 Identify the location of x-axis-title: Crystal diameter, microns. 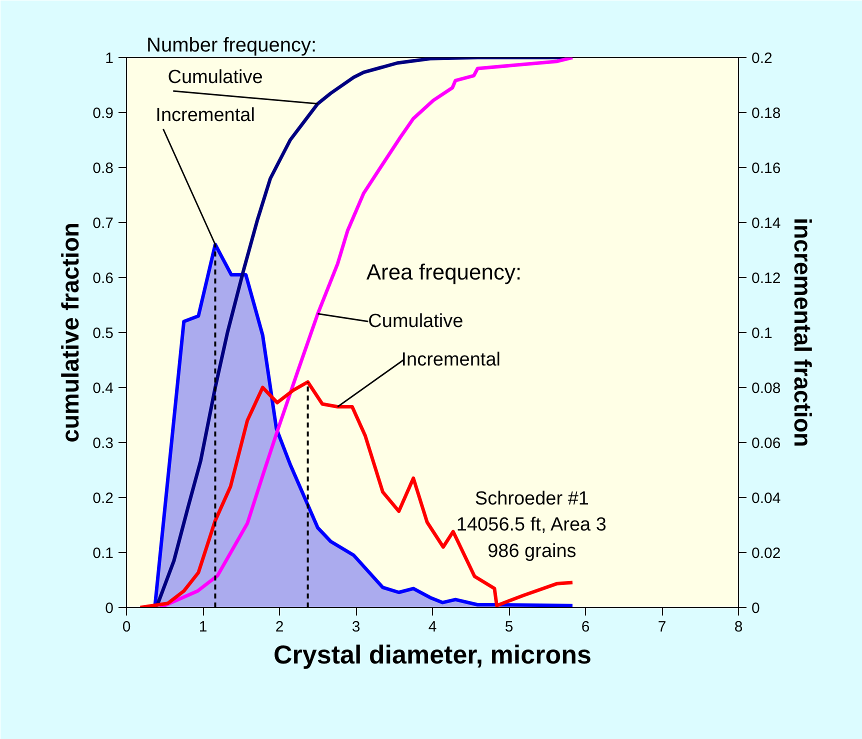
(433, 655).